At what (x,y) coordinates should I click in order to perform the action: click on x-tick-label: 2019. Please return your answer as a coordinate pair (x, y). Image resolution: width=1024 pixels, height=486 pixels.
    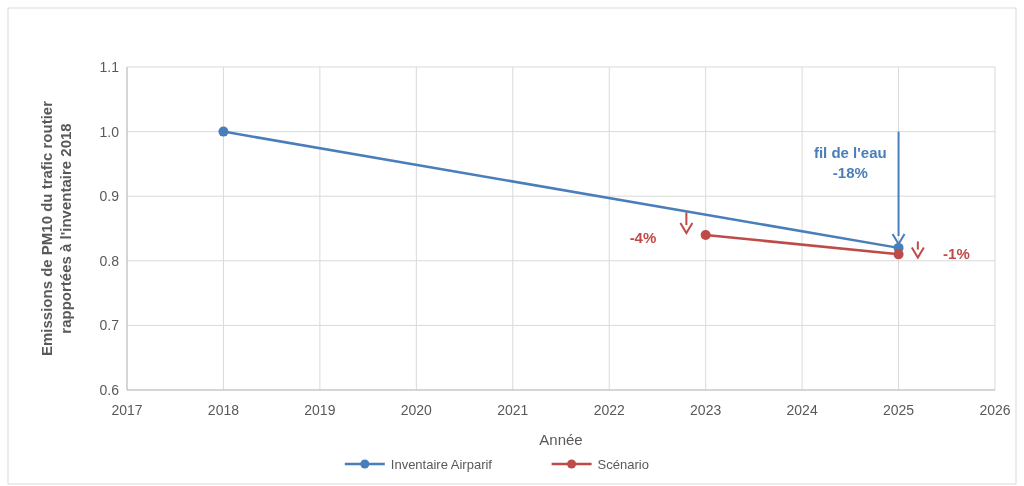
    Looking at the image, I should click on (320, 410).